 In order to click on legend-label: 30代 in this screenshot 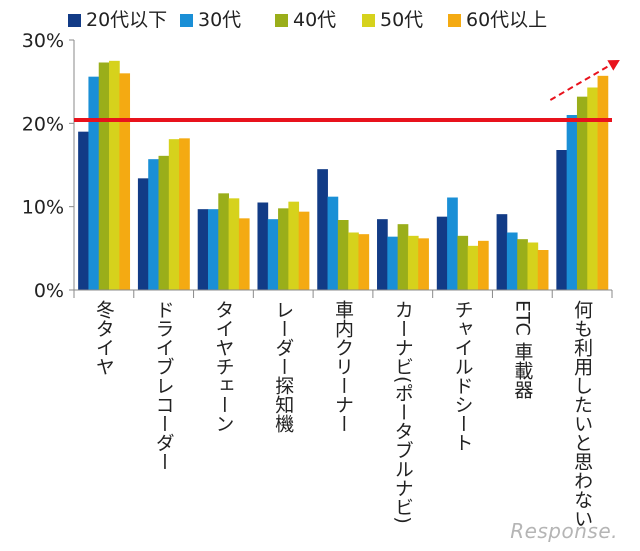, I will do `click(219, 20)`.